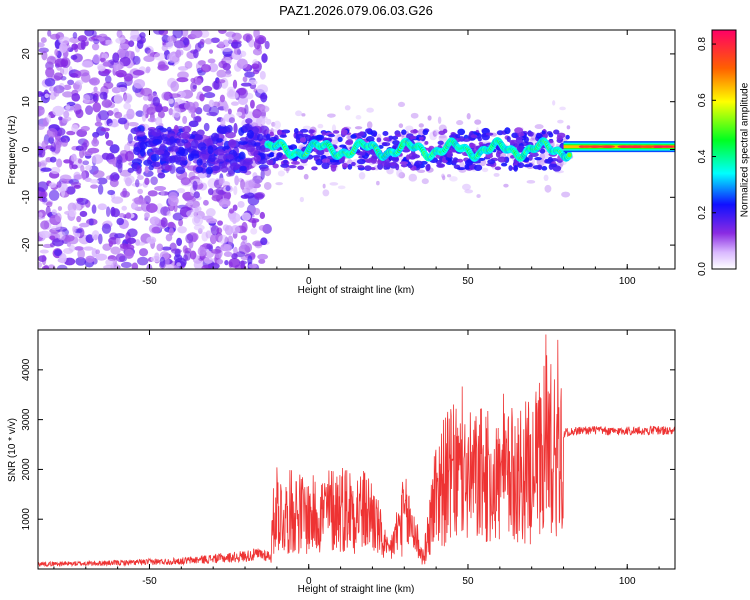 Image resolution: width=750 pixels, height=600 pixels. I want to click on spectrogram-xtick-label: 0, so click(309, 281).